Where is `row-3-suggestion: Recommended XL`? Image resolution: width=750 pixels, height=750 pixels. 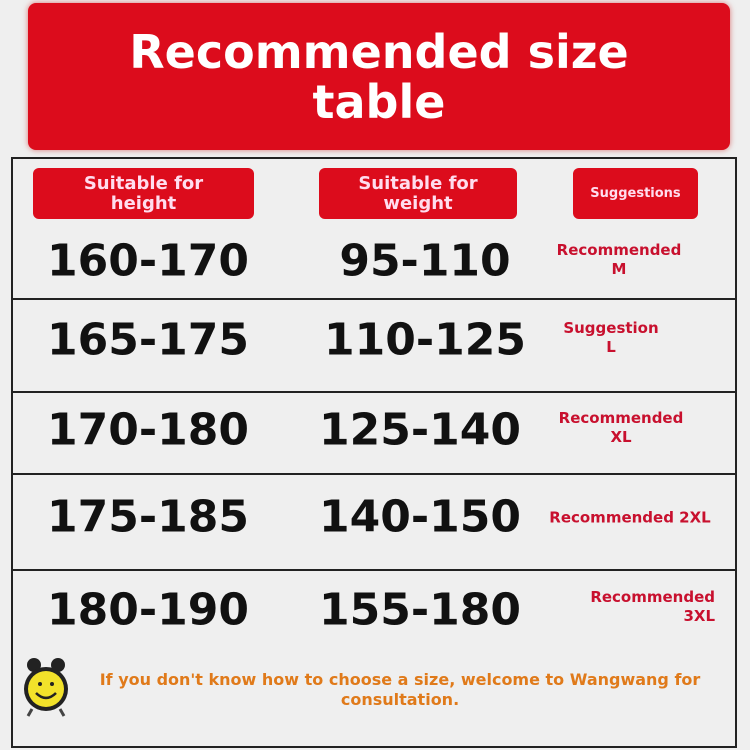
row-3-suggestion: Recommended XL is located at coordinates (621, 427).